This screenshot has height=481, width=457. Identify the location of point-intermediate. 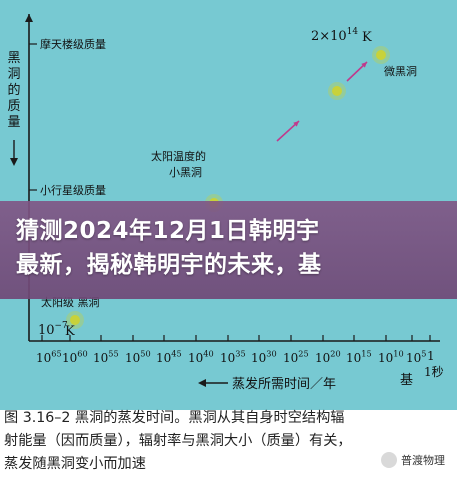
(337, 91).